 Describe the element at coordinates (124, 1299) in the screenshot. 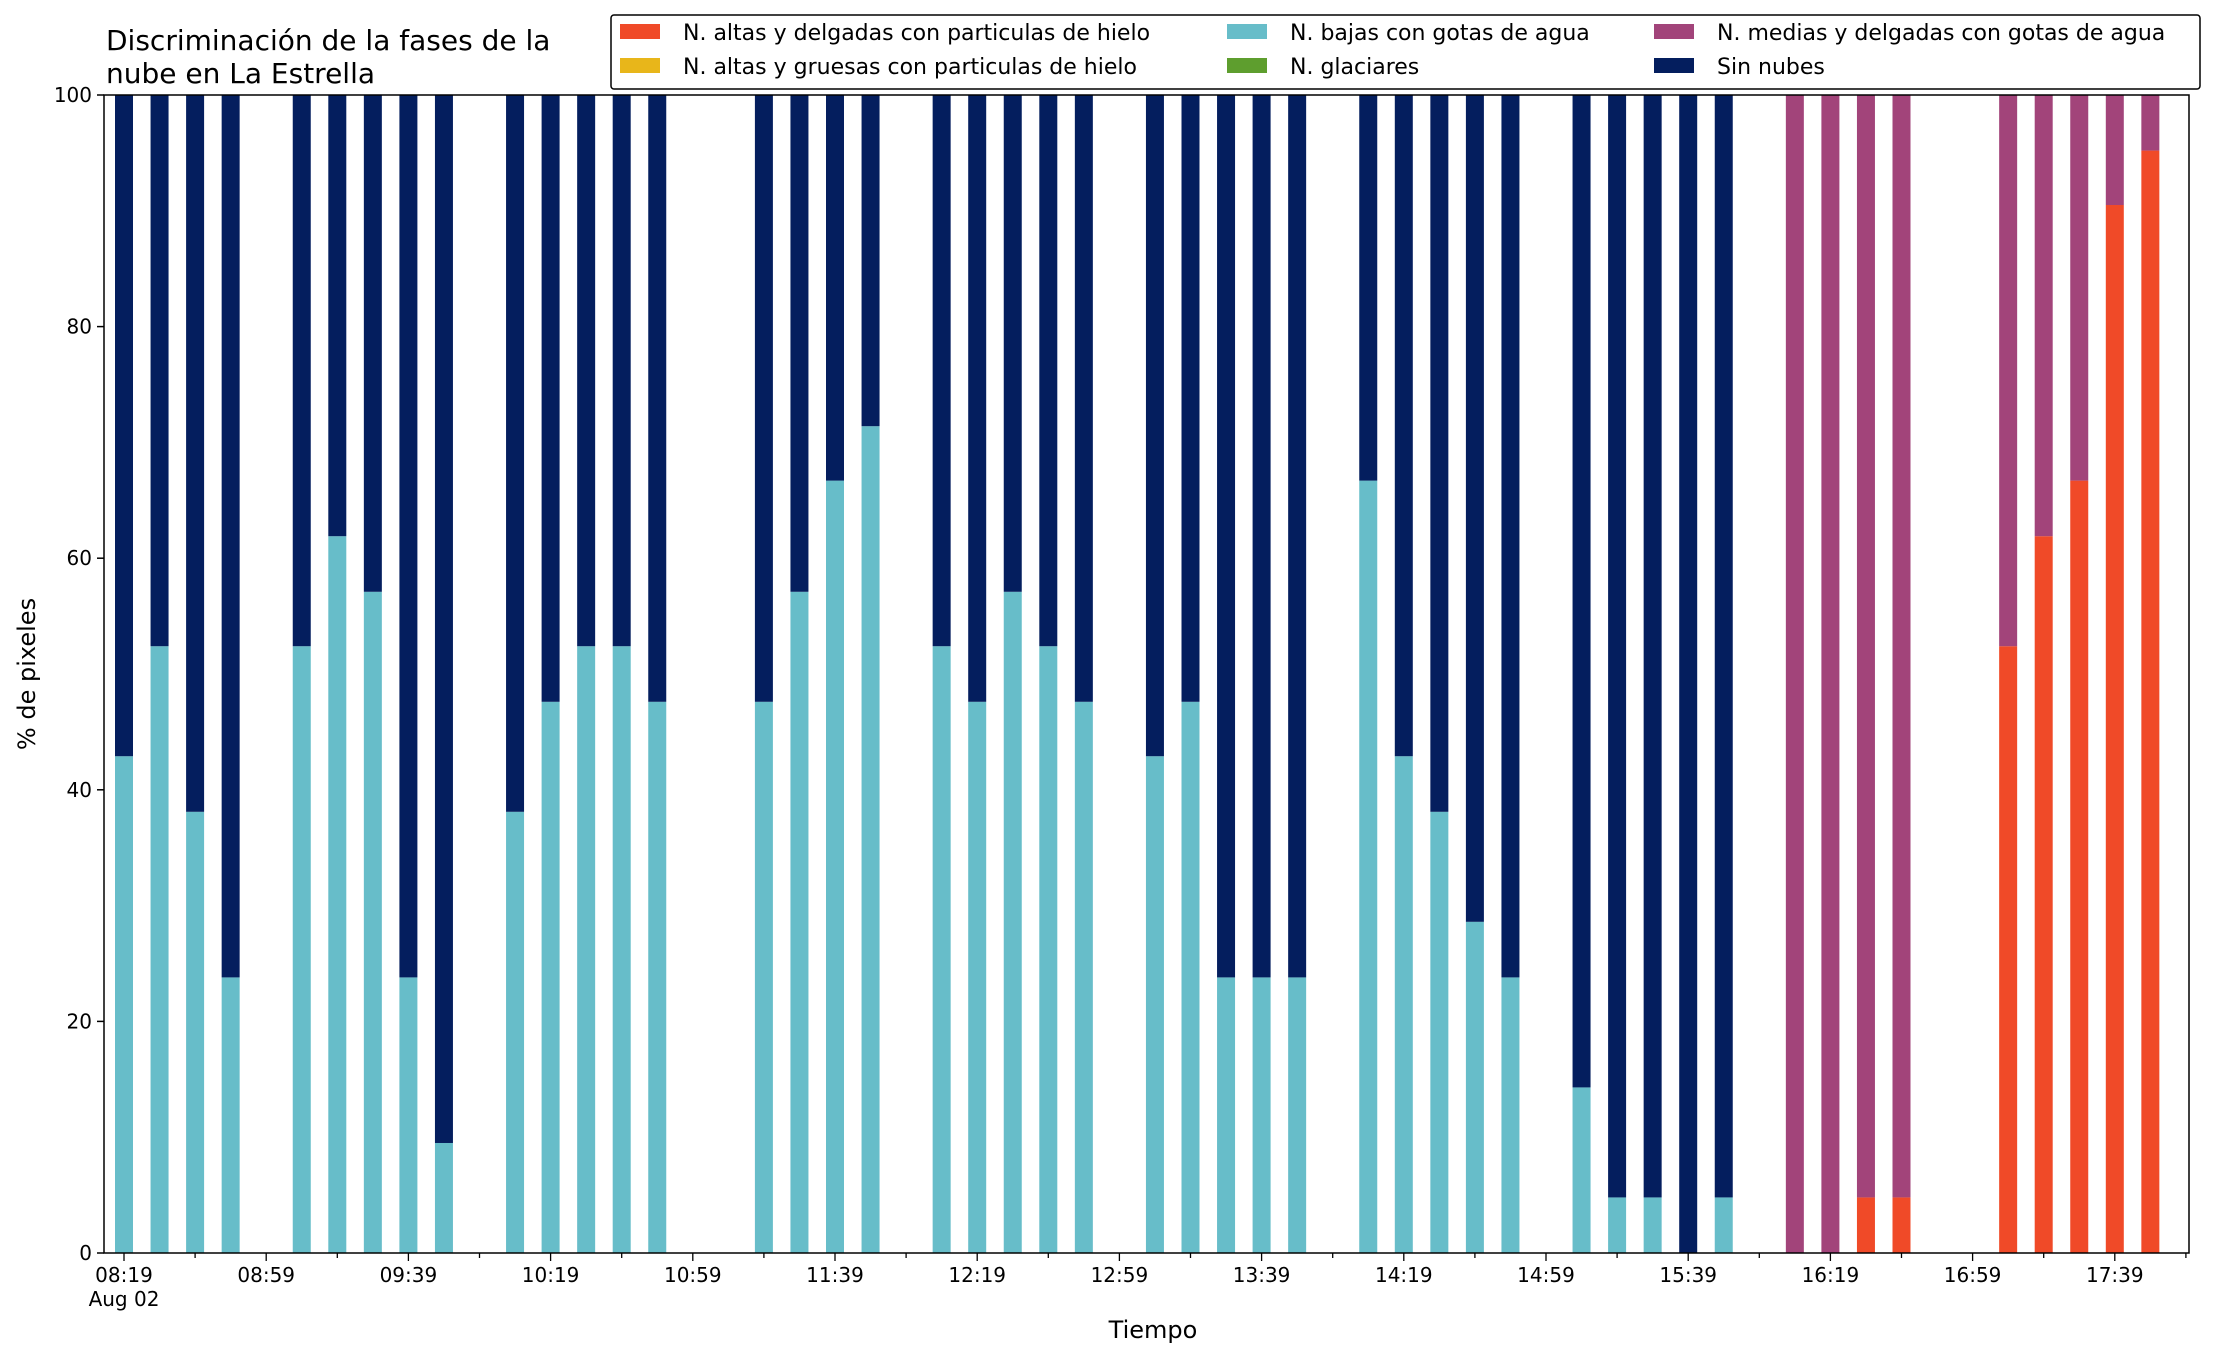

I see `x-tick-date-label: Aug 02` at that location.